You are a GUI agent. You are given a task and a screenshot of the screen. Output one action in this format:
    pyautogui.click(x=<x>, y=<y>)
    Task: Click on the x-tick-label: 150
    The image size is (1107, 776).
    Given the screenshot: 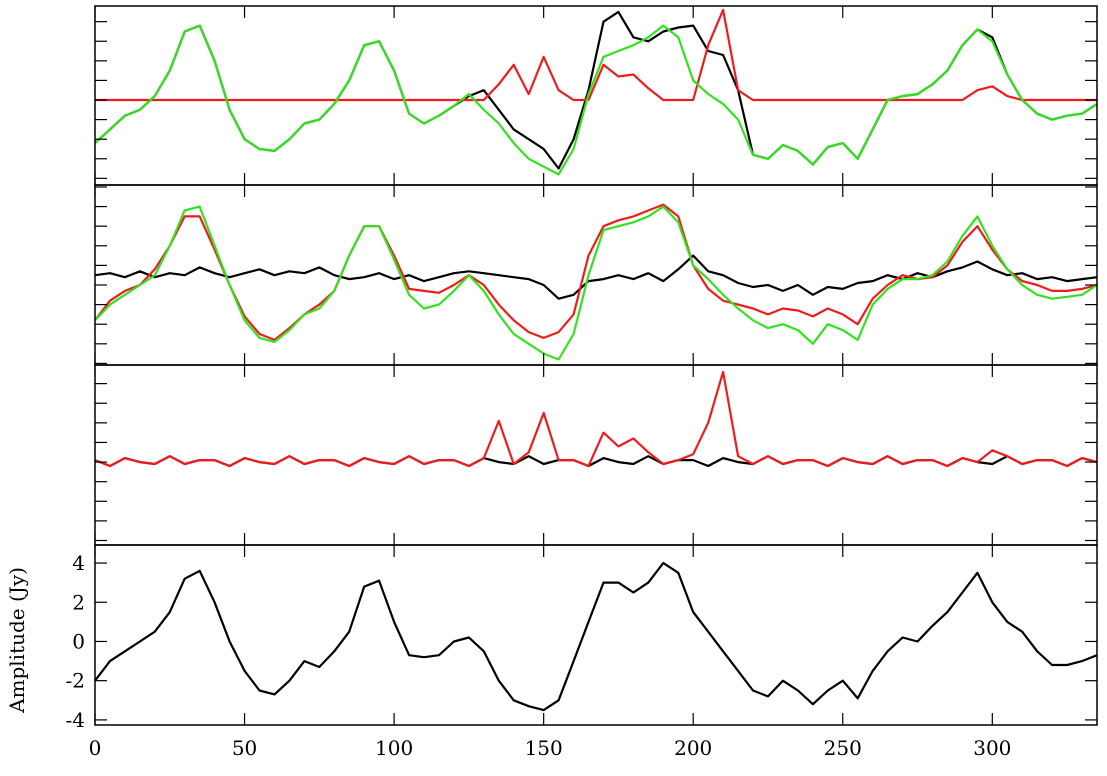 What is the action you would take?
    pyautogui.click(x=544, y=748)
    